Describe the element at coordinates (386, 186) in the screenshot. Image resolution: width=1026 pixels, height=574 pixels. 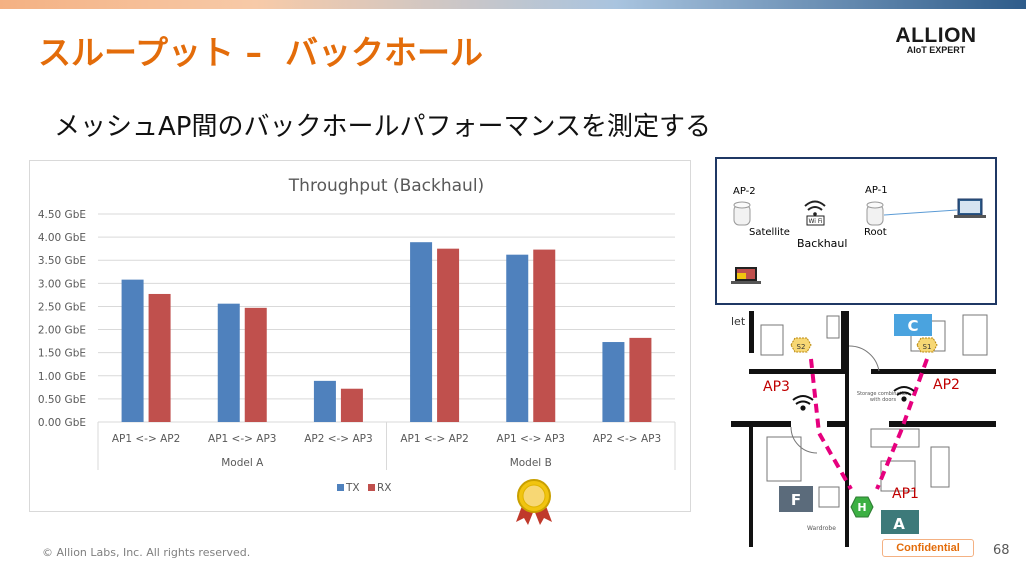
I see `chart-title: Throughput (Backhaul)` at that location.